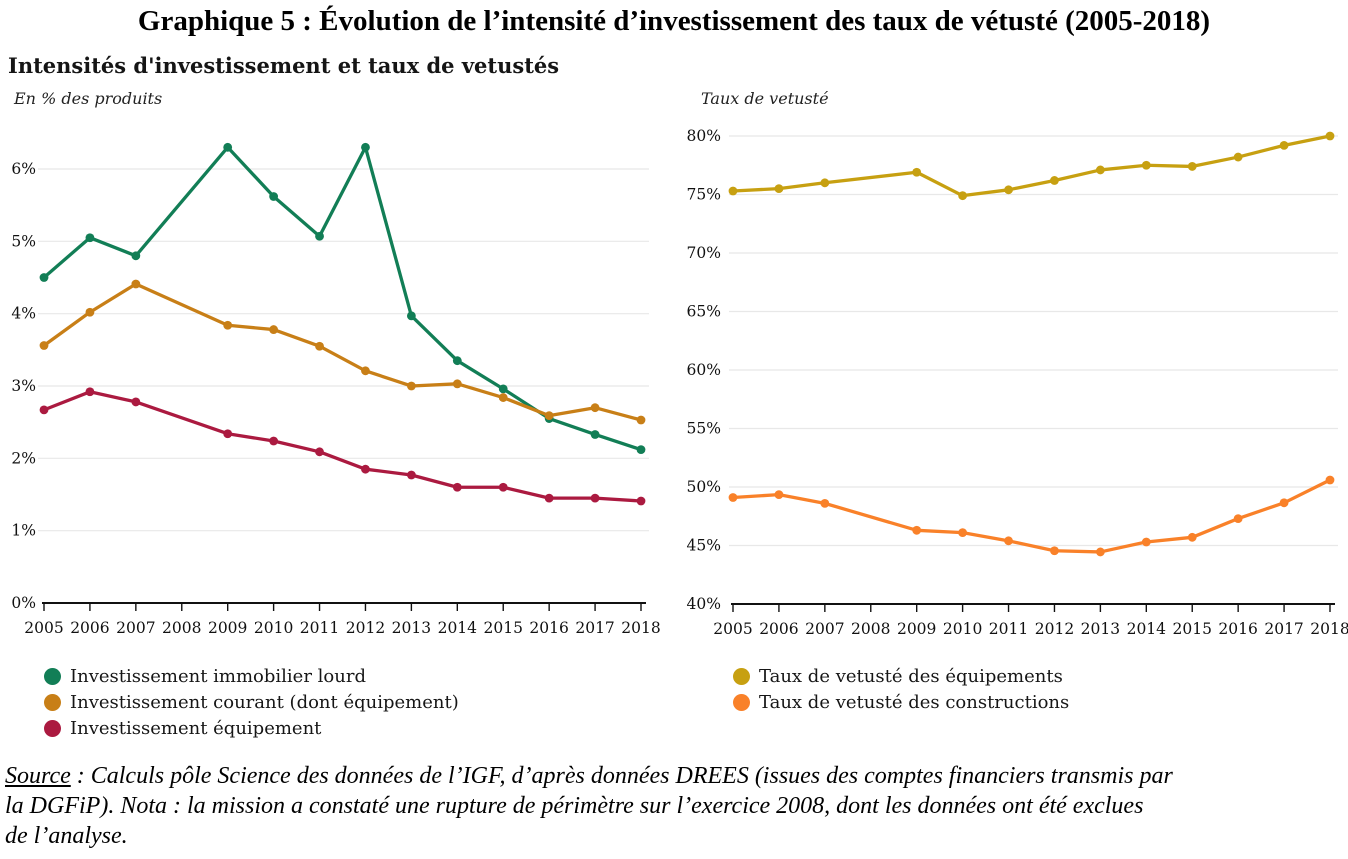 This screenshot has height=859, width=1348. What do you see at coordinates (38, 776) in the screenshot?
I see `source-label: Source` at bounding box center [38, 776].